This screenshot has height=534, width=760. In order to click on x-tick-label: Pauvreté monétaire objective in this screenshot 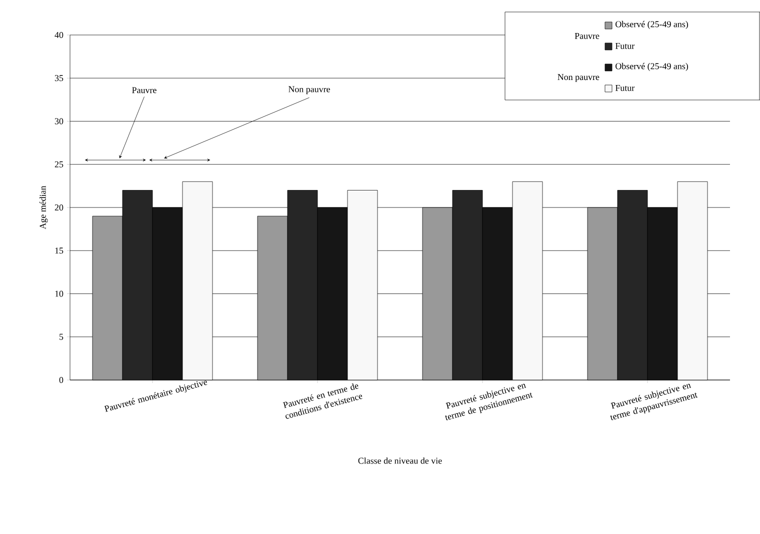, I will do `click(156, 396)`.